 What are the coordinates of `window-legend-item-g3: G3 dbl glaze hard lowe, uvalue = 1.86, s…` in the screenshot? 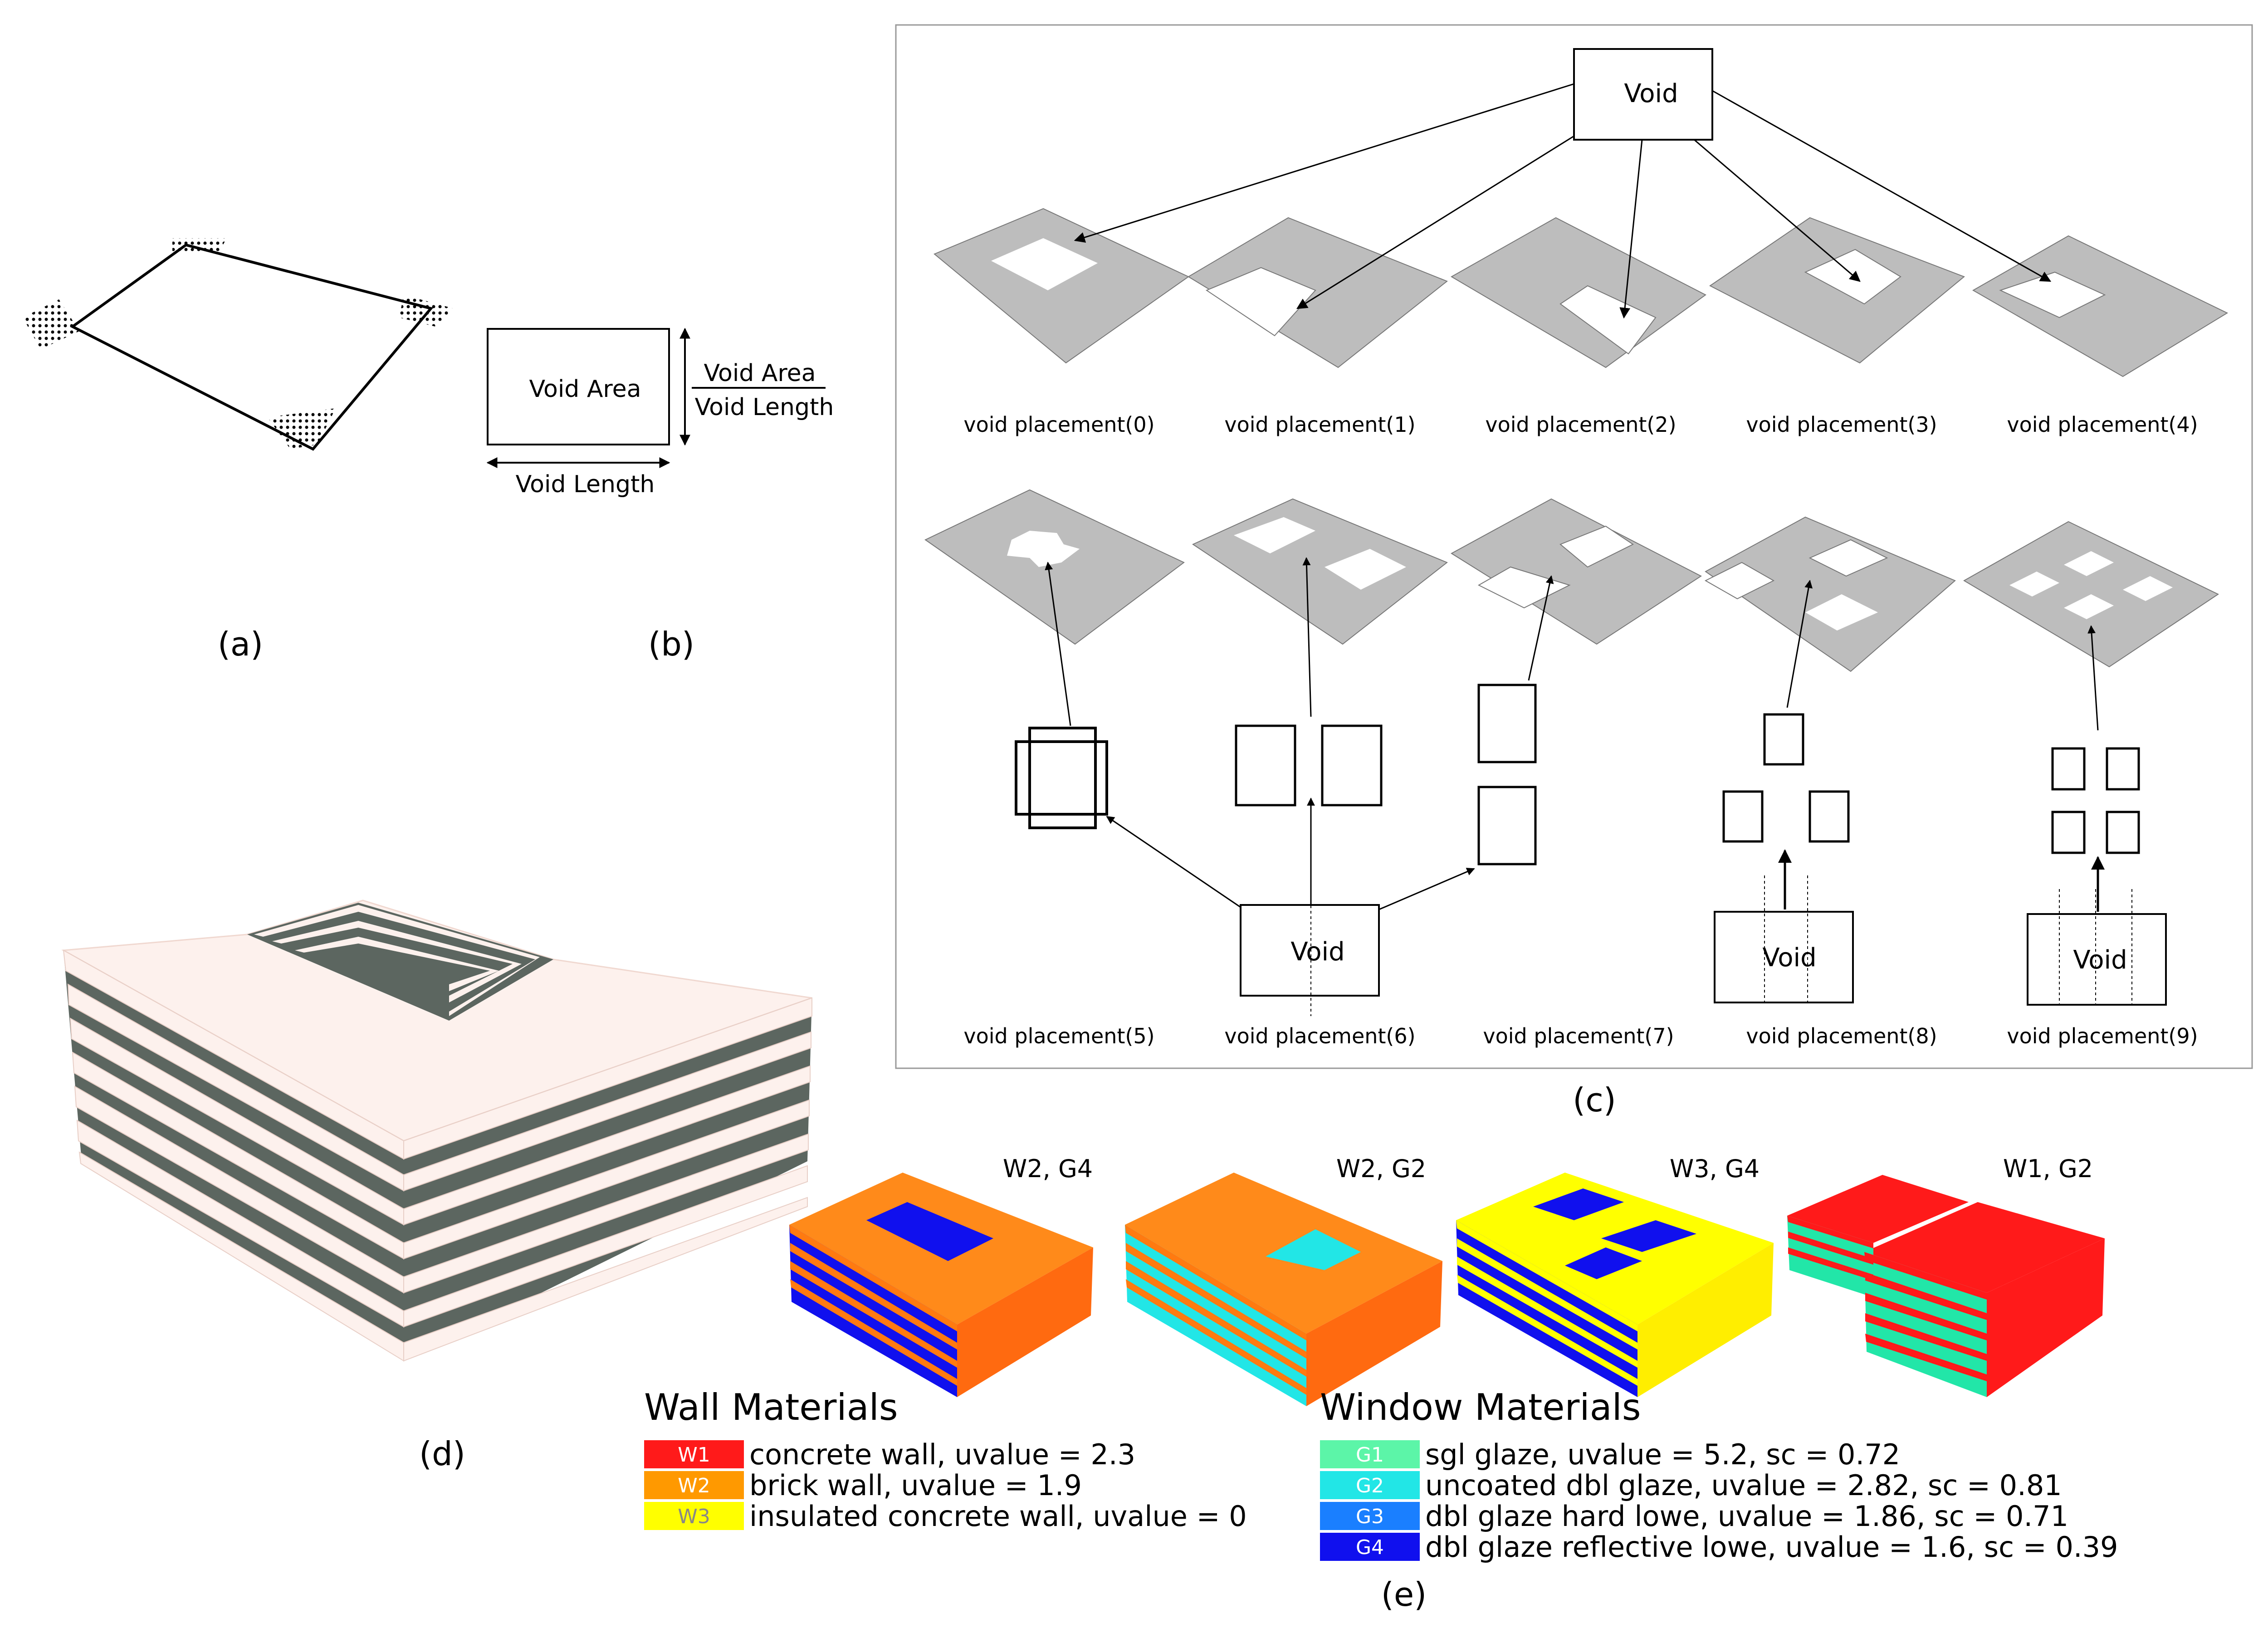 It's located at (1694, 1516).